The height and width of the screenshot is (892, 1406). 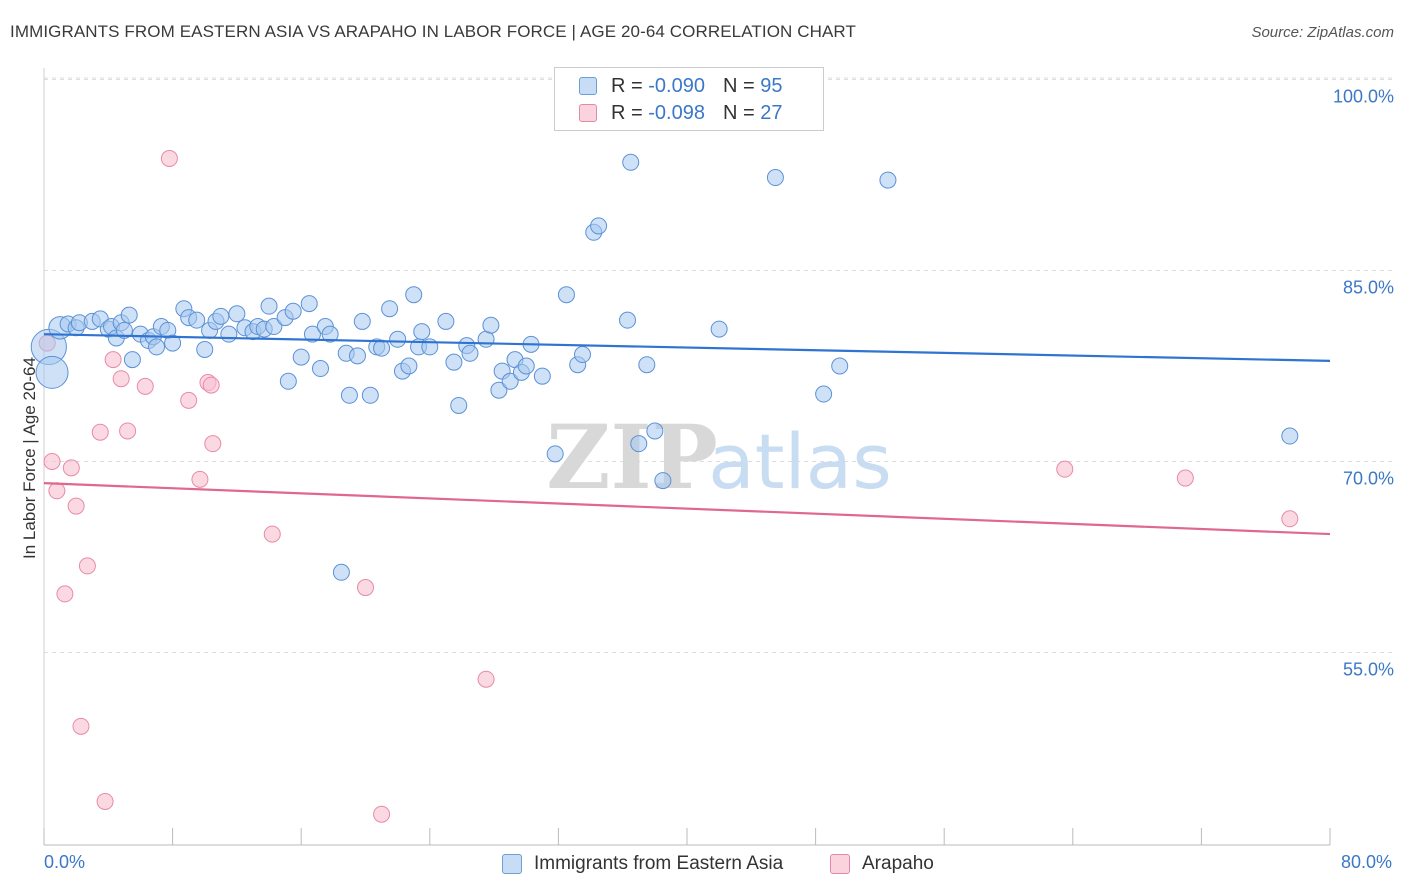 What do you see at coordinates (1368, 478) in the screenshot?
I see `y-tick-label: 70.0%` at bounding box center [1368, 478].